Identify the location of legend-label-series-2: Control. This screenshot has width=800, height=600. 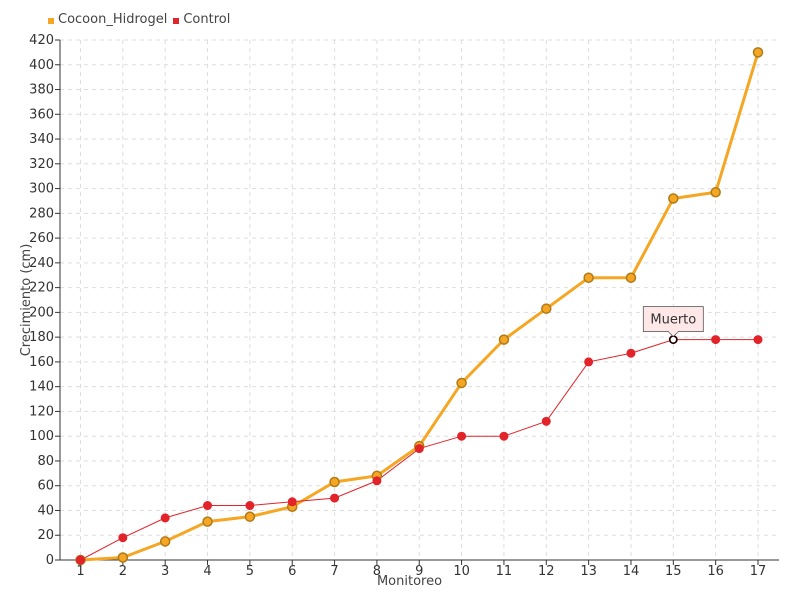
(207, 19).